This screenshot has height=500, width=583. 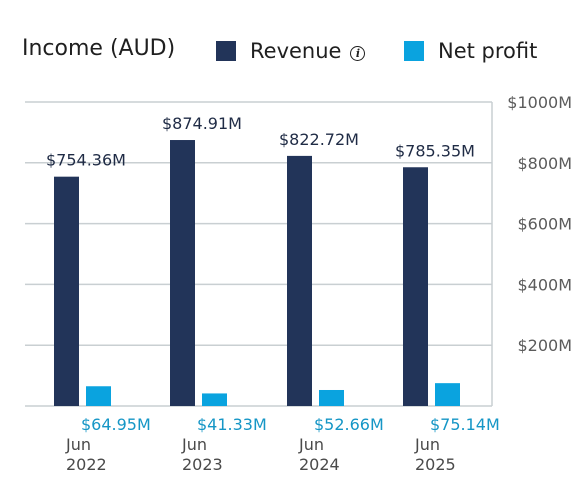 What do you see at coordinates (544, 345) in the screenshot?
I see `y-tick-label: $200M` at bounding box center [544, 345].